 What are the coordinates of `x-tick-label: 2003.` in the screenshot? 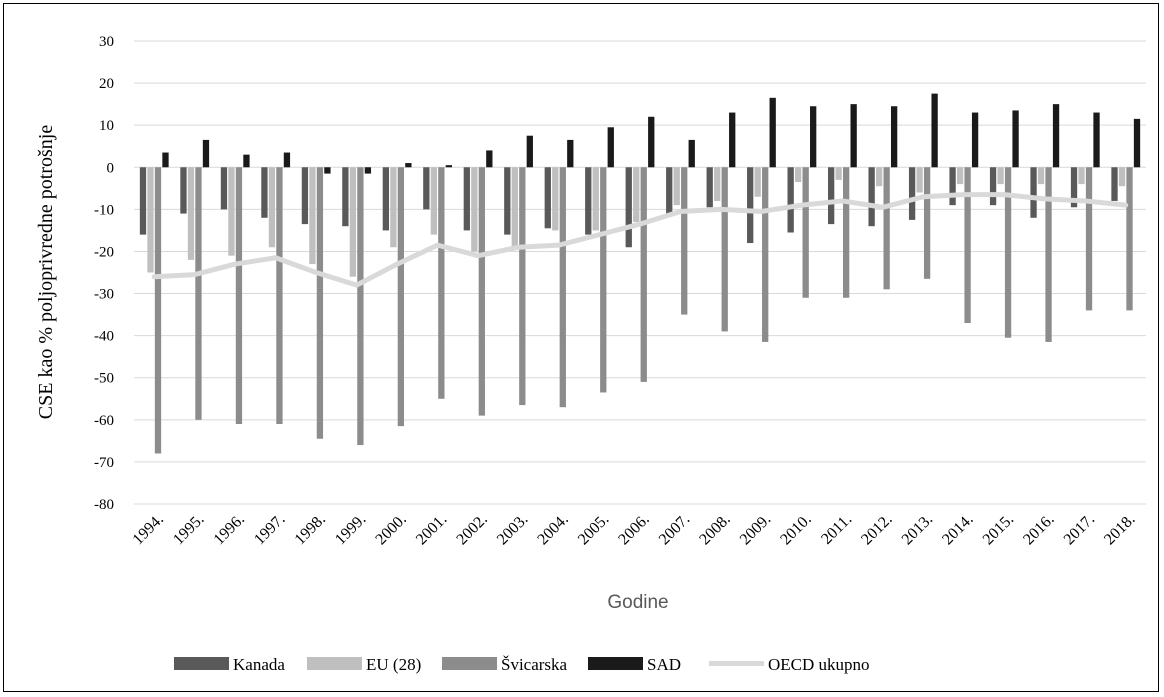 It's located at (512, 529).